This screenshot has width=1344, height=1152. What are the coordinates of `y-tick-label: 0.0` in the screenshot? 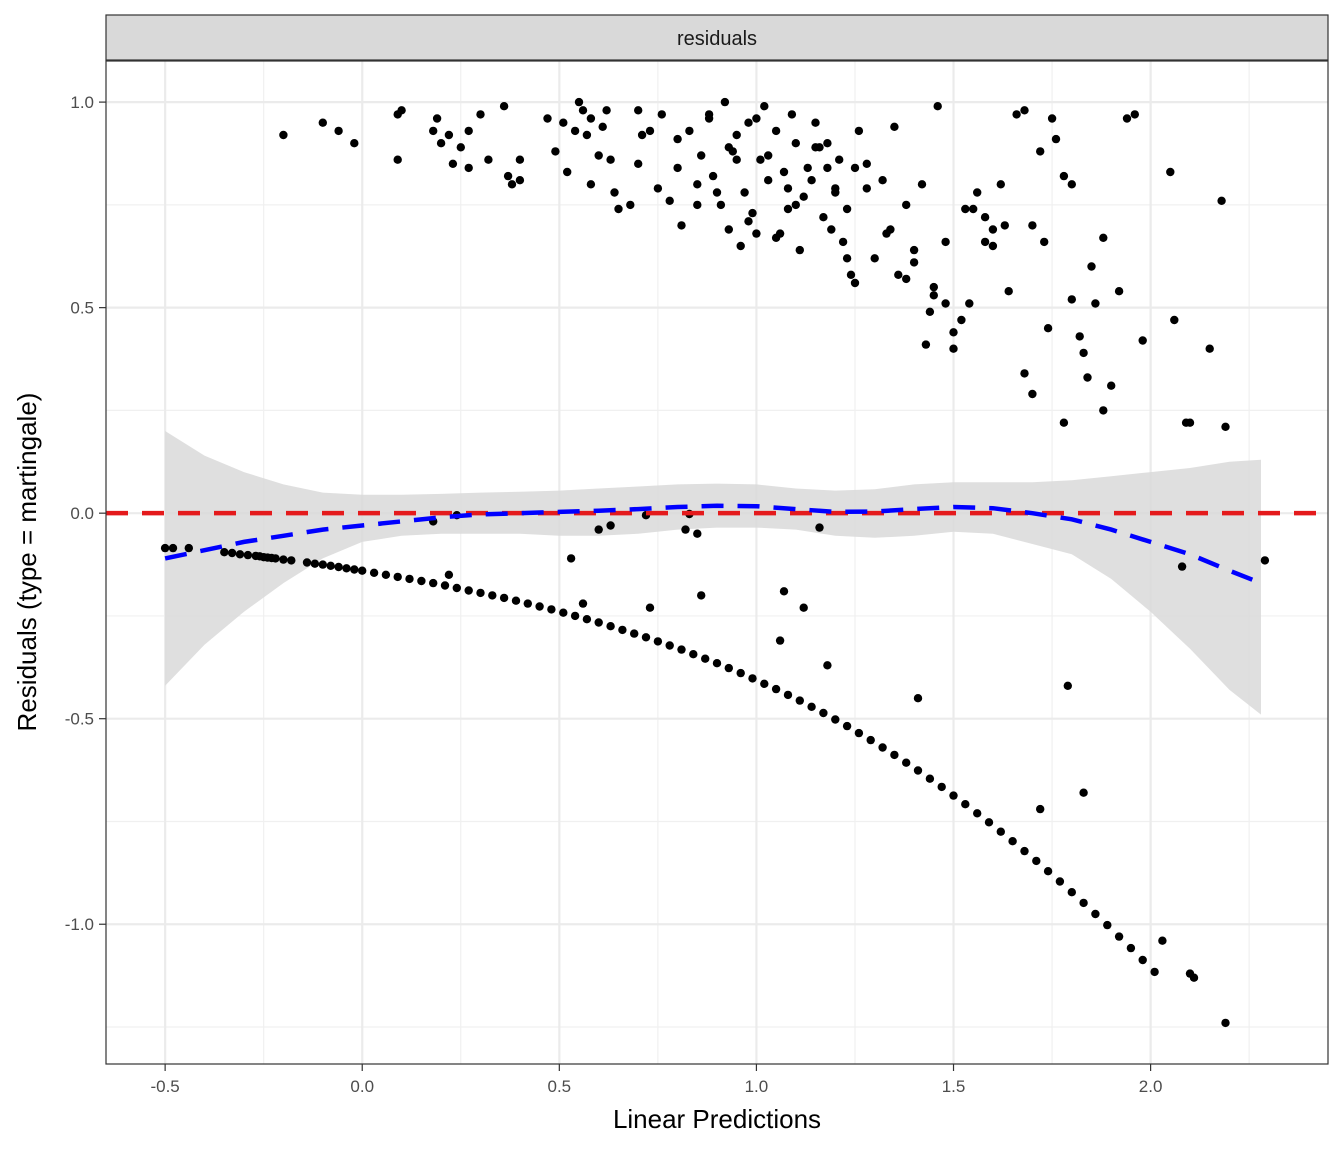 It's located at (82, 513).